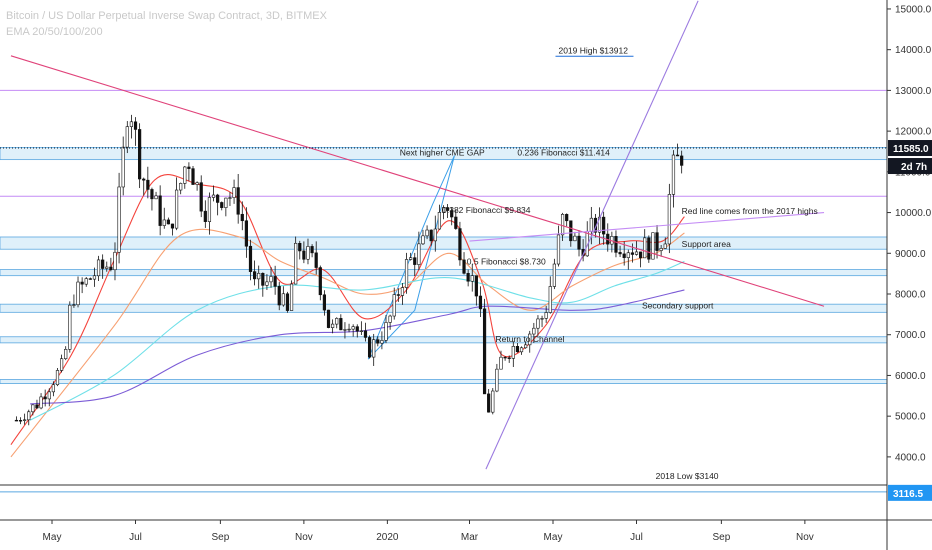  I want to click on x-axis-tick-label: Jul, so click(636, 537).